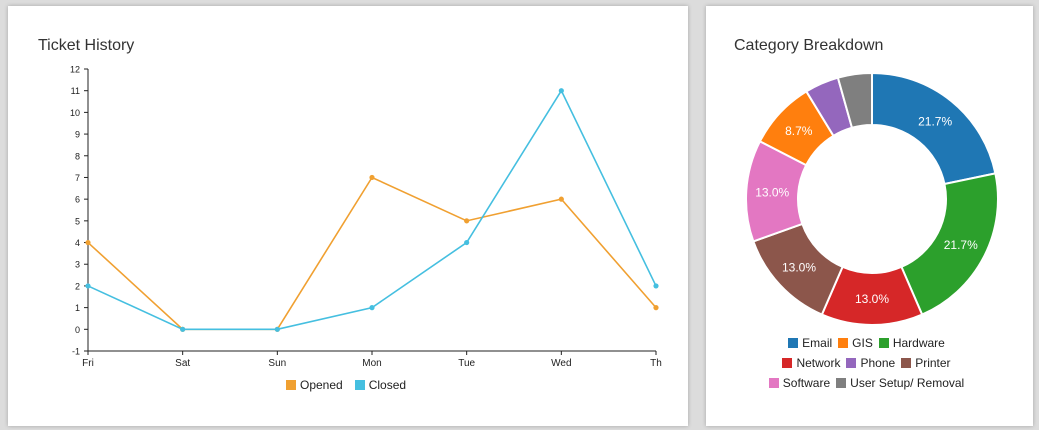 Image resolution: width=1039 pixels, height=430 pixels. I want to click on legend-item-hardware: Hardware, so click(911, 343).